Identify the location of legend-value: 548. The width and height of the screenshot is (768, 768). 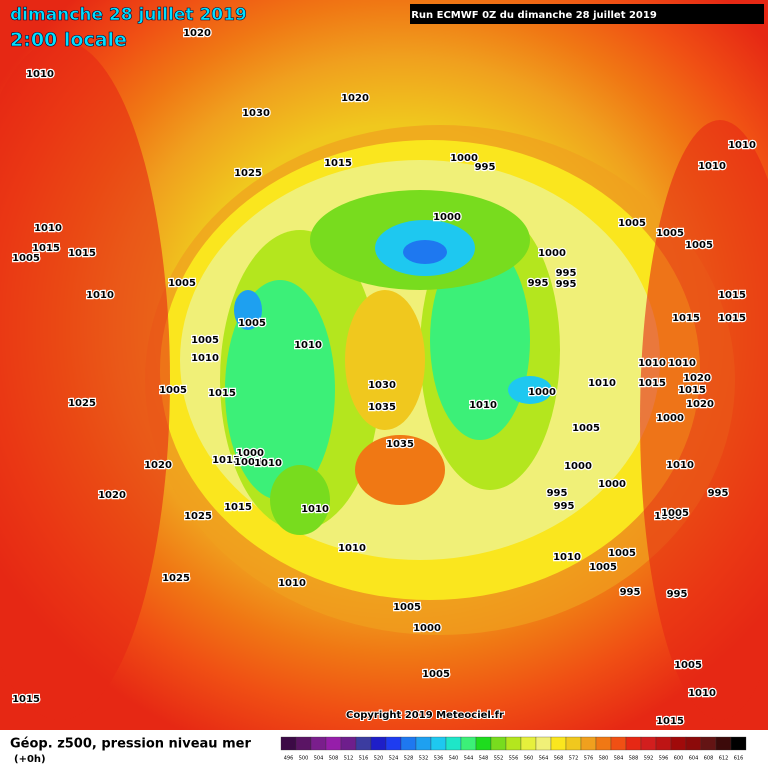
(484, 759).